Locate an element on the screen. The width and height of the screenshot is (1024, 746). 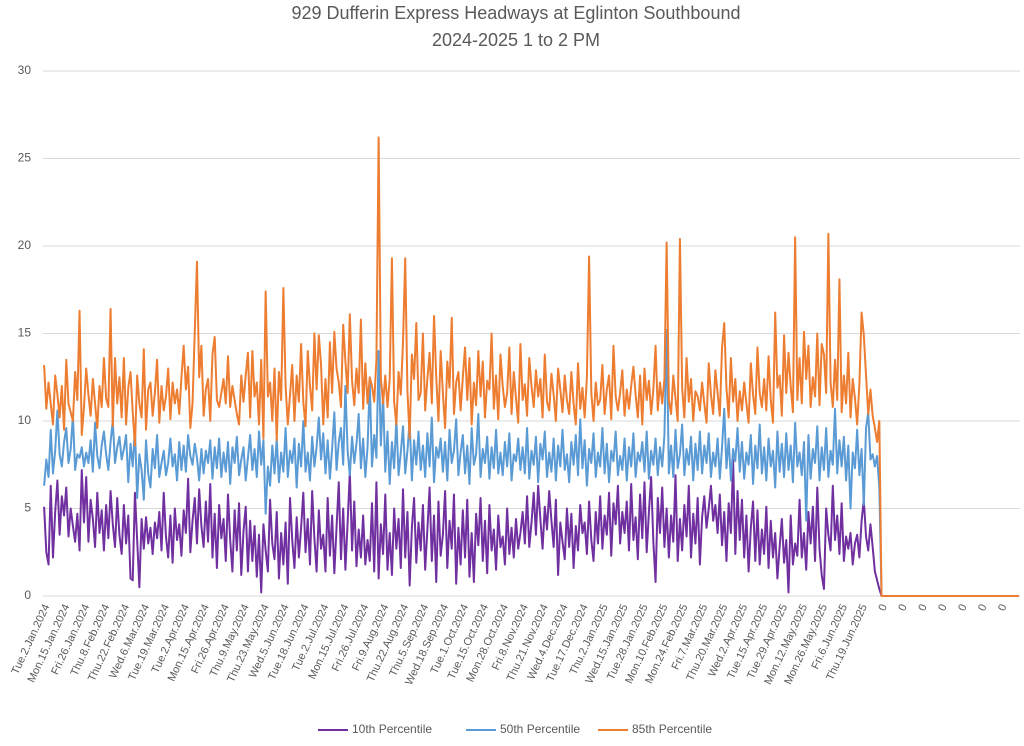
y-tick-label: 20 is located at coordinates (25, 245).